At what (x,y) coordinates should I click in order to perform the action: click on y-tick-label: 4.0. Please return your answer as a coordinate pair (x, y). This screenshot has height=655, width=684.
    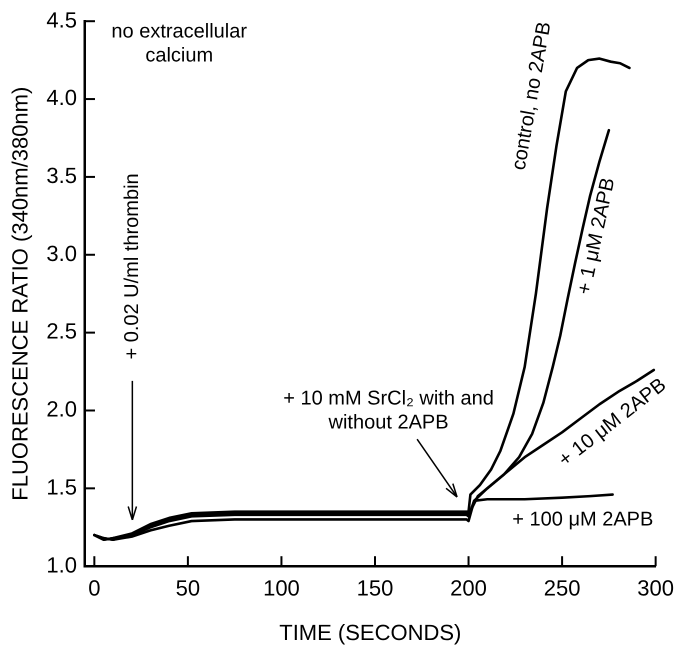
    Looking at the image, I should click on (61, 97).